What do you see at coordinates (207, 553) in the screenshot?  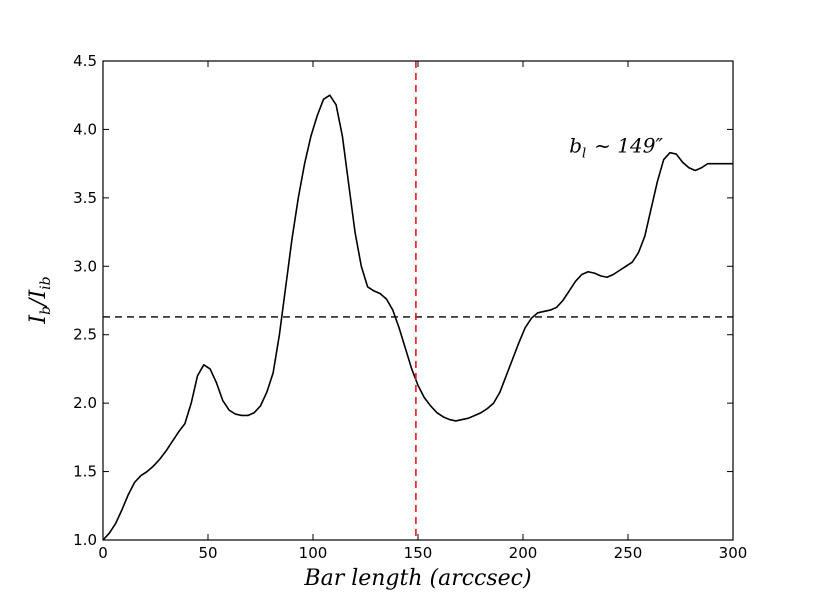 I see `x-tick-label: 50` at bounding box center [207, 553].